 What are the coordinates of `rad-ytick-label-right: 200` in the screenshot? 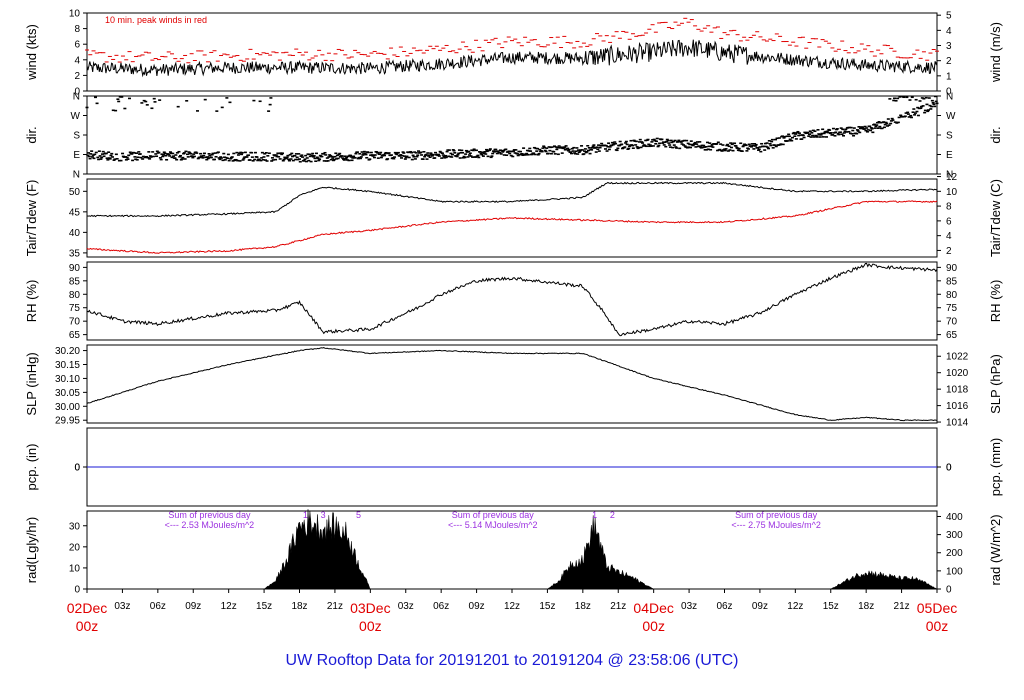 It's located at (954, 553).